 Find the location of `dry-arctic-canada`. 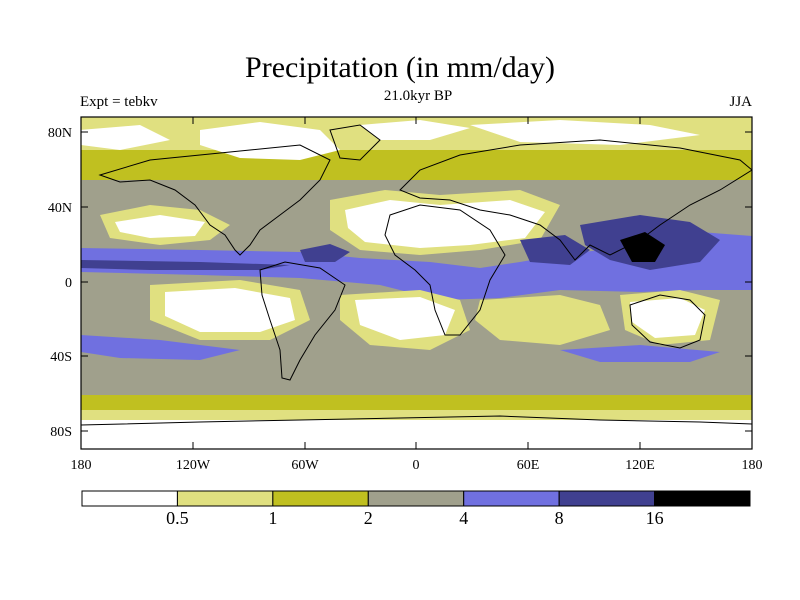

dry-arctic-canada is located at coordinates (270, 141).